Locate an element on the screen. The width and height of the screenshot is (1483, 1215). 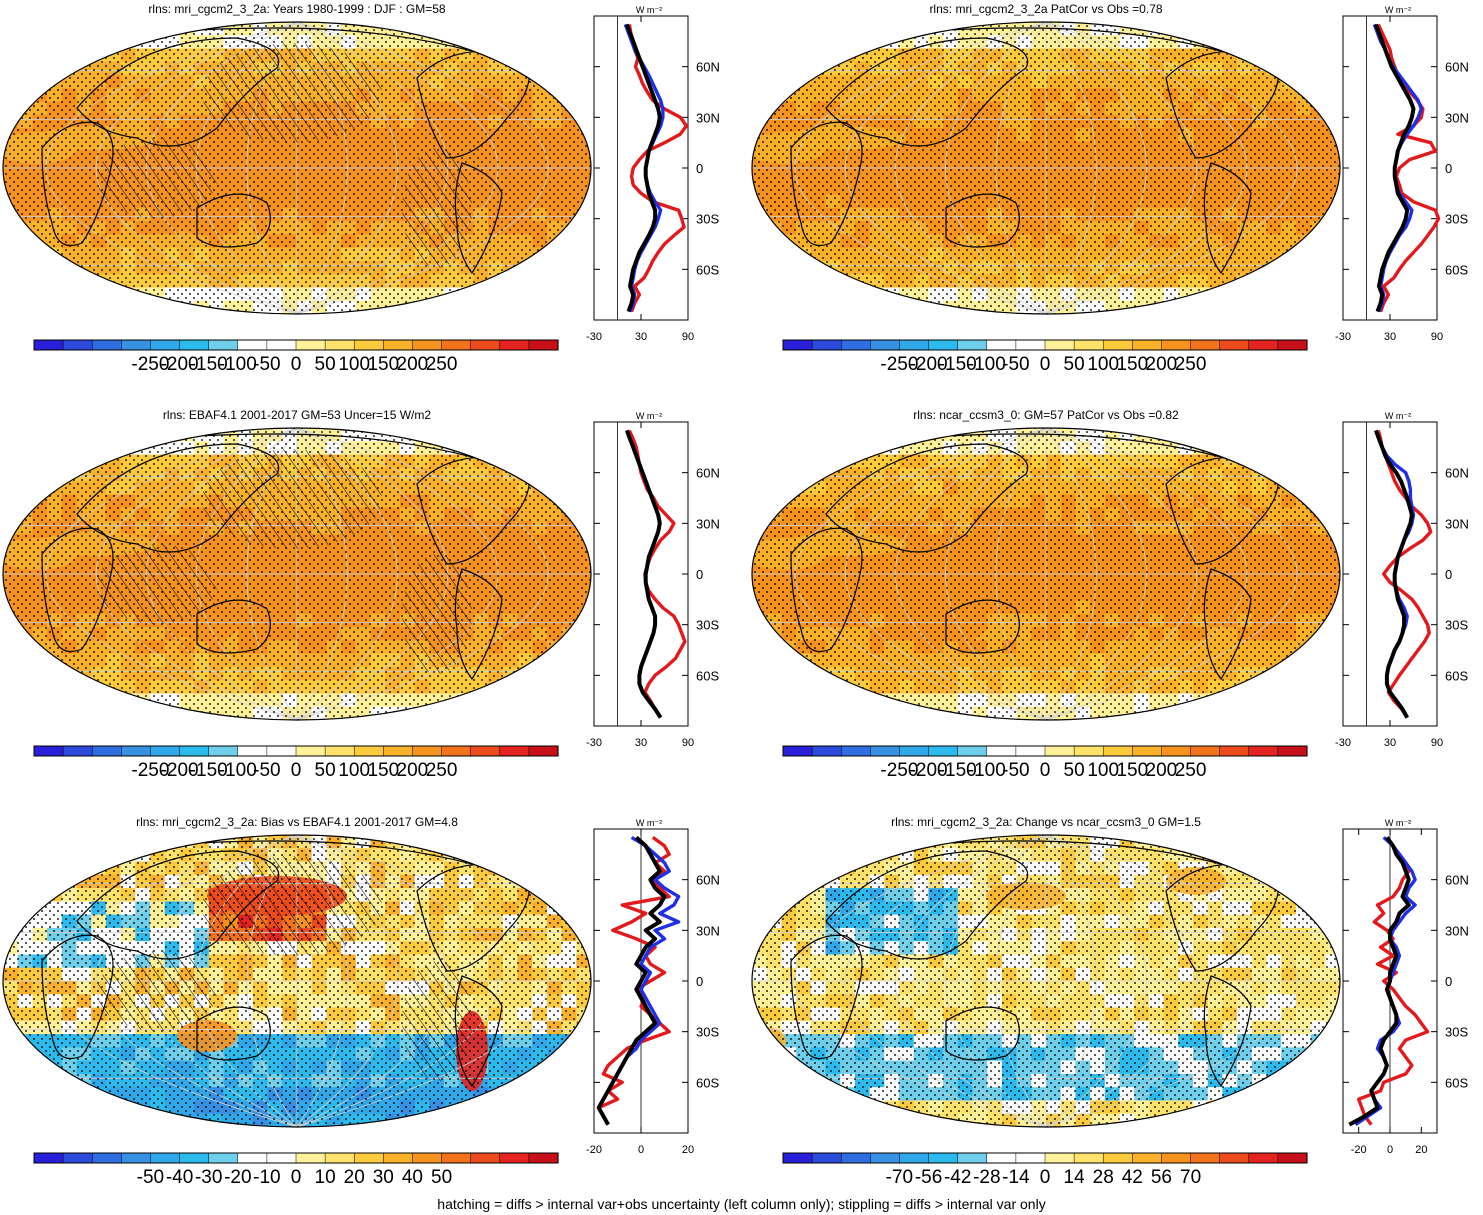
profile-xtick-label: -30 is located at coordinates (594, 337).